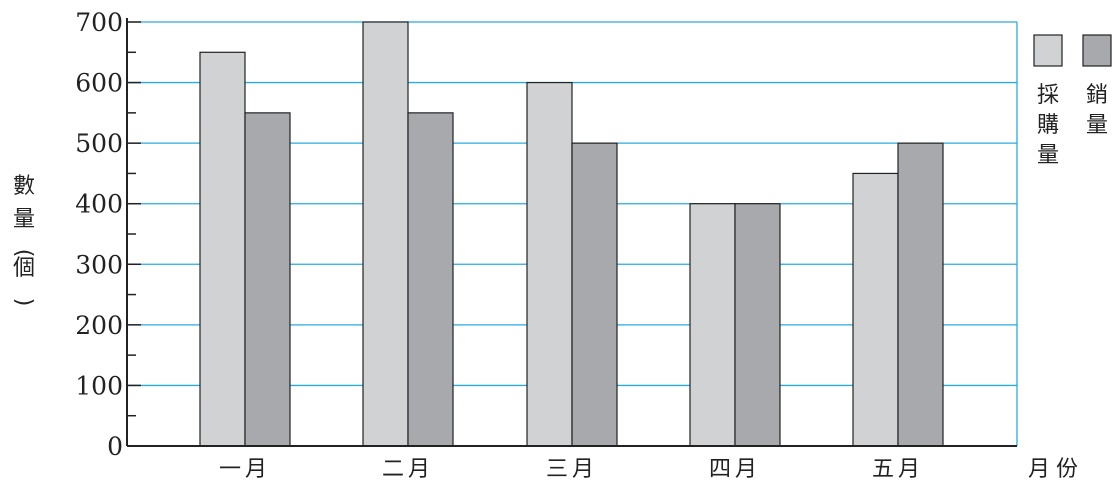 This screenshot has height=481, width=1115. What do you see at coordinates (594, 294) in the screenshot?
I see `bar-三月-銷量` at bounding box center [594, 294].